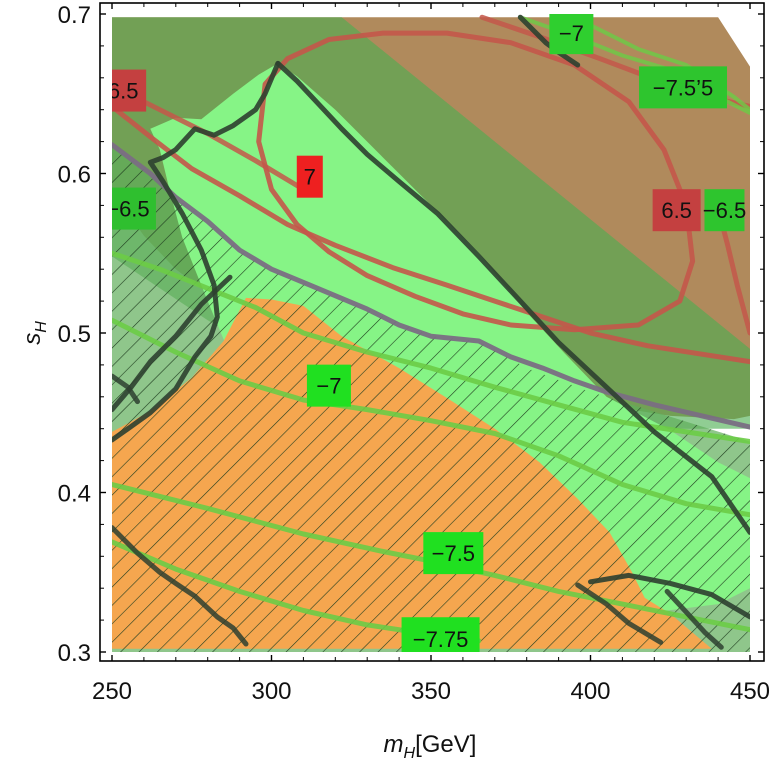 The image size is (774, 765). What do you see at coordinates (180, 586) in the screenshot?
I see `contour-dark-left-bottom` at bounding box center [180, 586].